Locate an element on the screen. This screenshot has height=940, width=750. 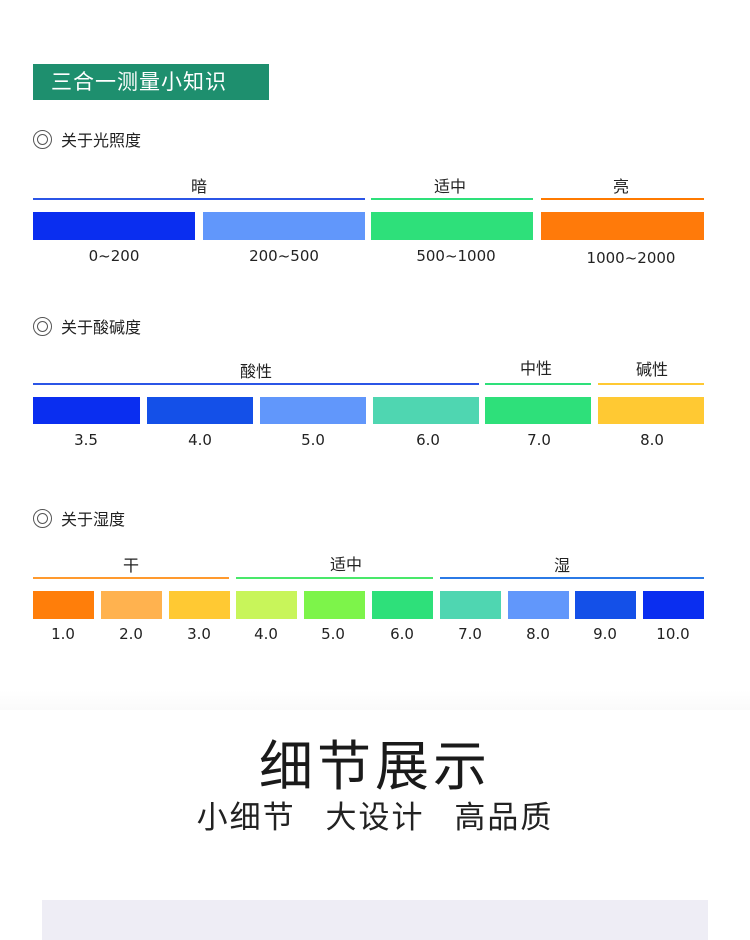
ph-line-acid is located at coordinates (256, 384).